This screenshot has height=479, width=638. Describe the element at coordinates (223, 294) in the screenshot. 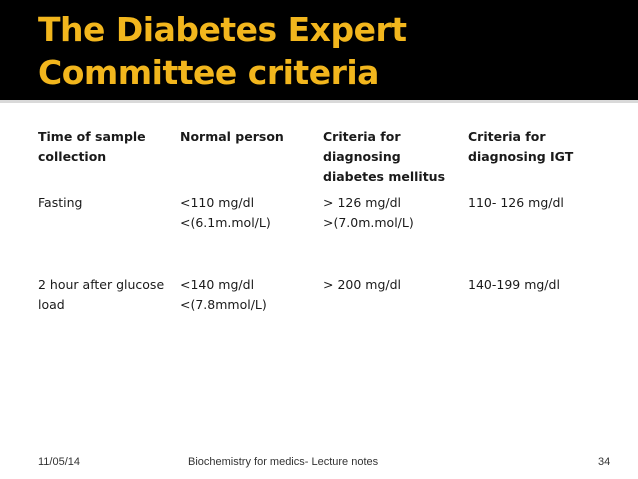

I see `cell-normal-text: <140 mg/dl <(7.8mmol/L)` at that location.